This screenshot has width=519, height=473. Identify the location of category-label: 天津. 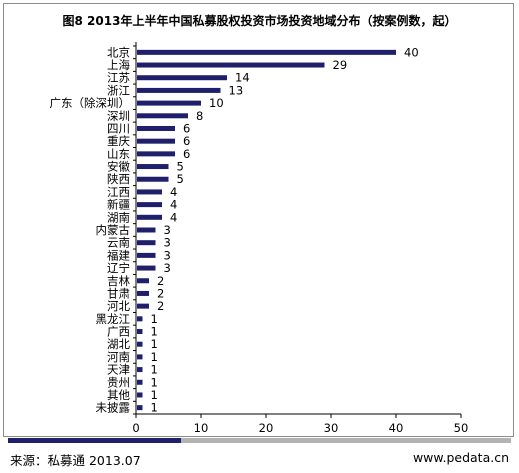
(118, 370).